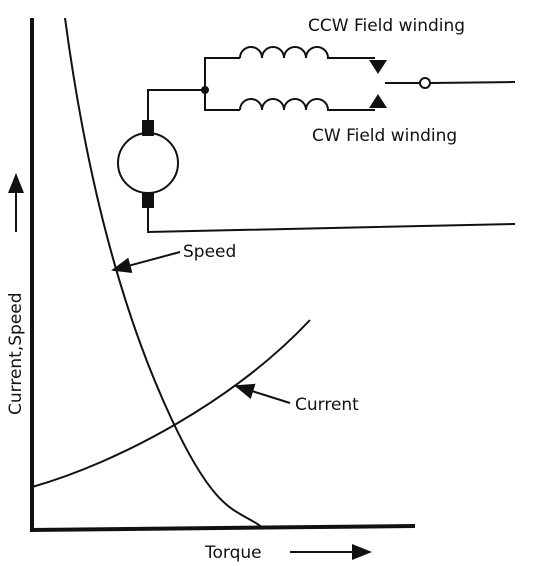 This screenshot has width=543, height=566. I want to click on speed-label: Speed, so click(209, 252).